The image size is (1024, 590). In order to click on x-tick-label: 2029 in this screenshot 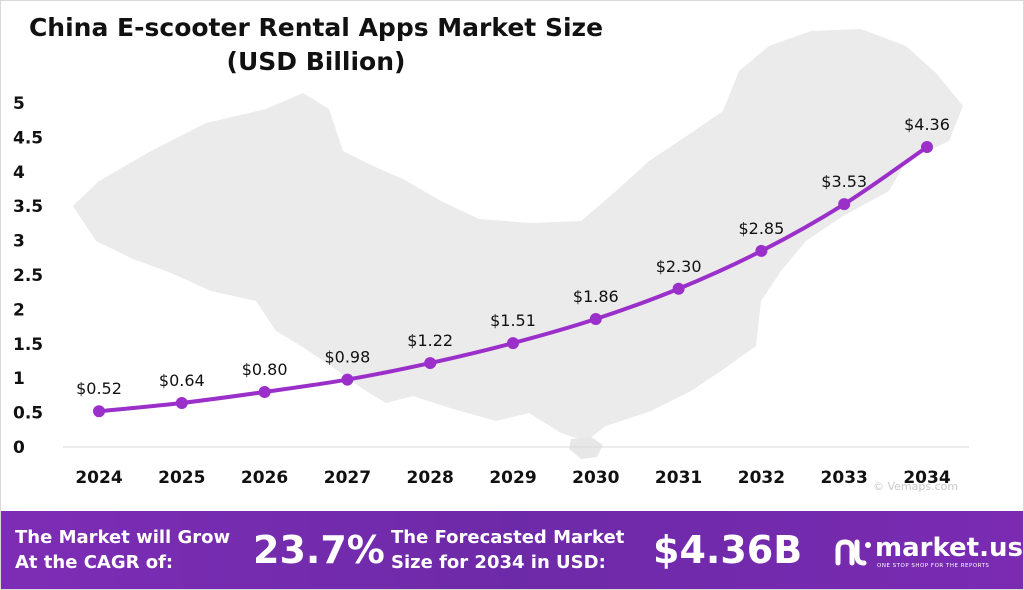, I will do `click(512, 478)`.